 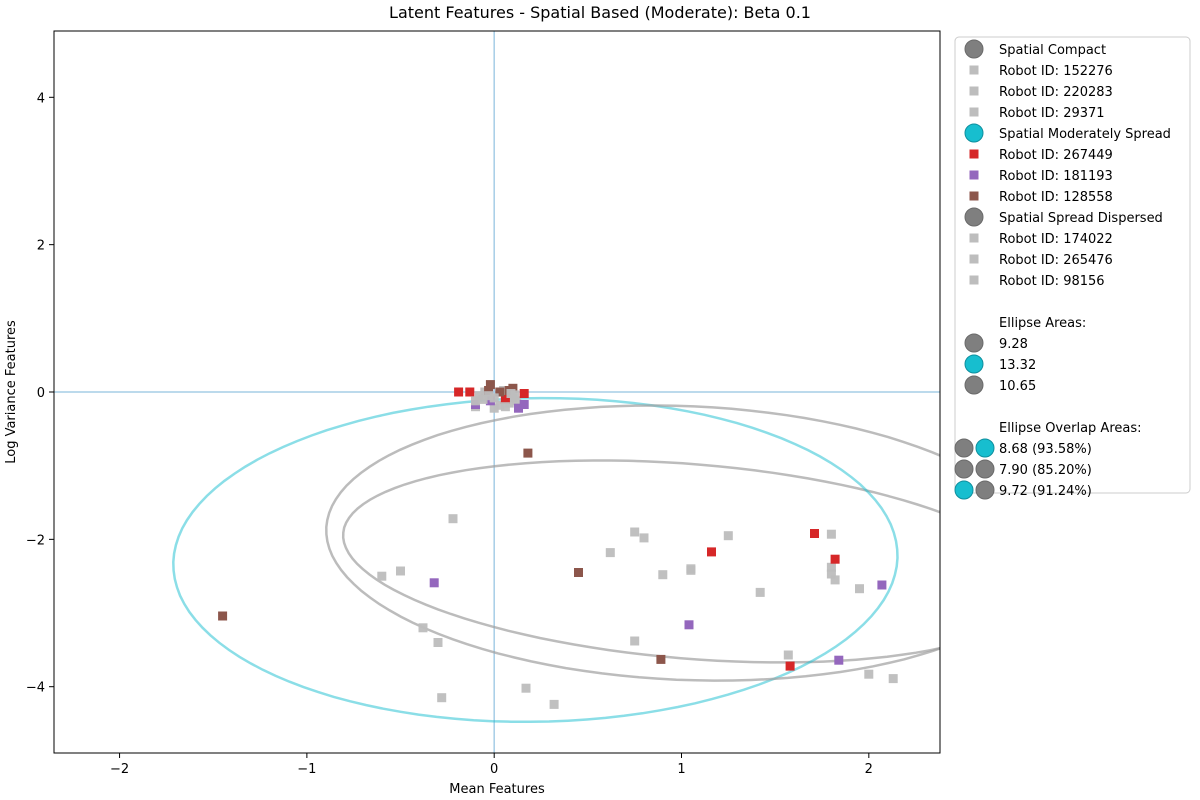 I want to click on legend-robot-label: Robot ID: 174022, so click(x=1056, y=239).